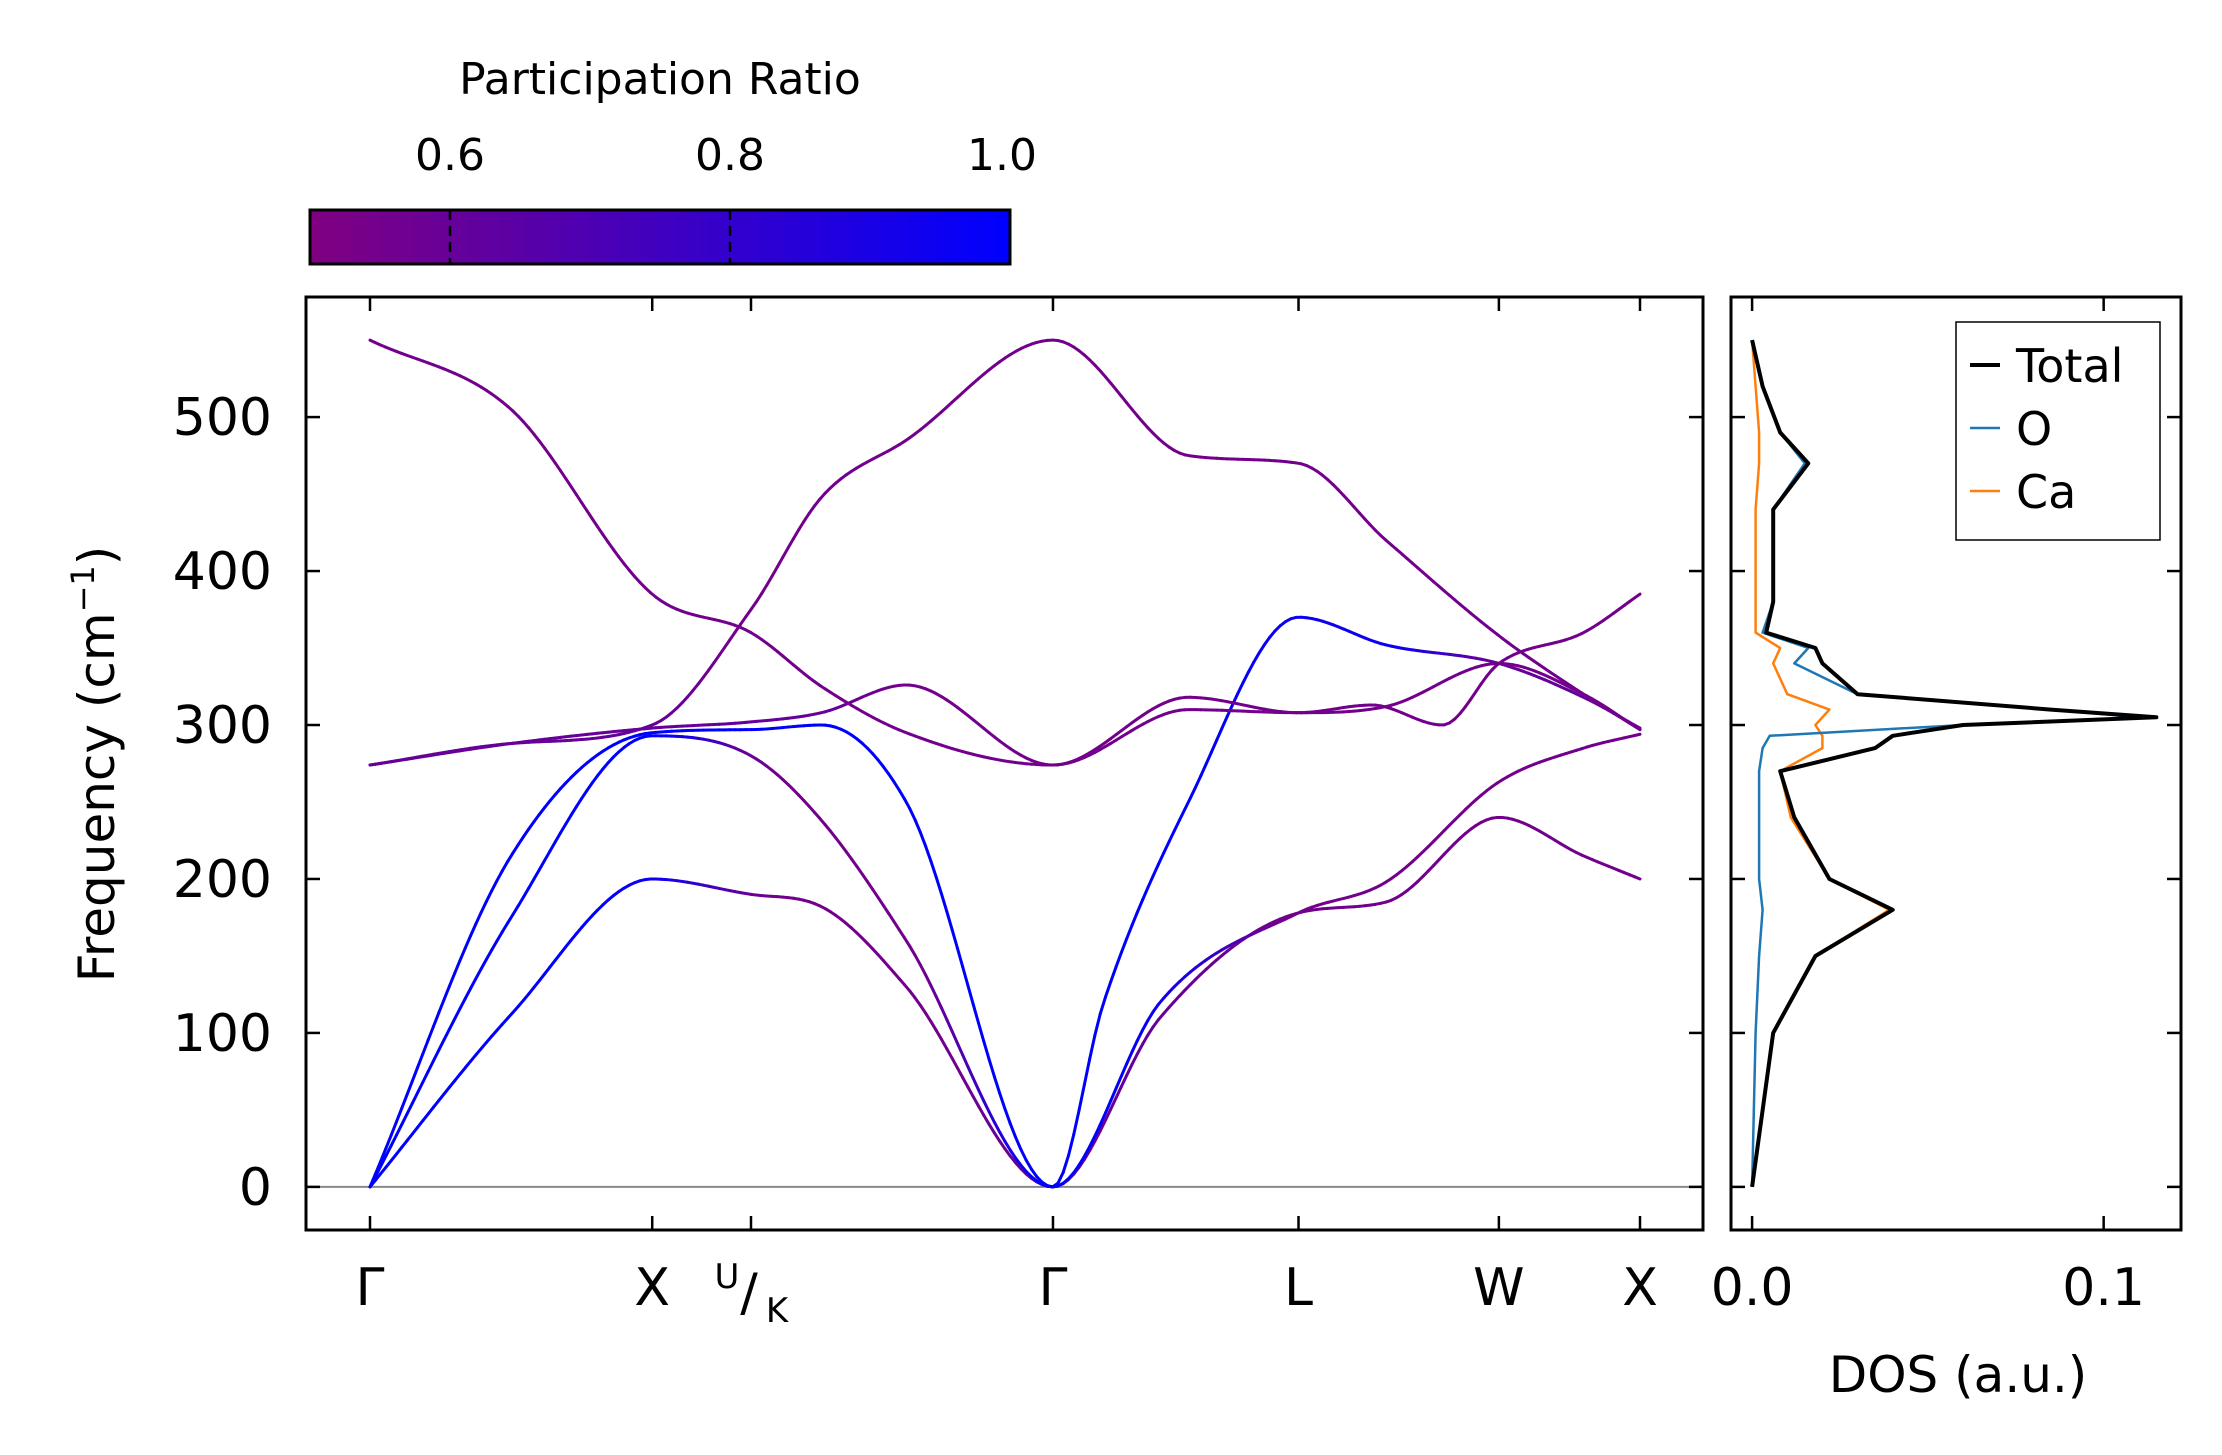 The height and width of the screenshot is (1455, 2222). What do you see at coordinates (730, 155) in the screenshot?
I see `colorbar-tick-label: 0.8` at bounding box center [730, 155].